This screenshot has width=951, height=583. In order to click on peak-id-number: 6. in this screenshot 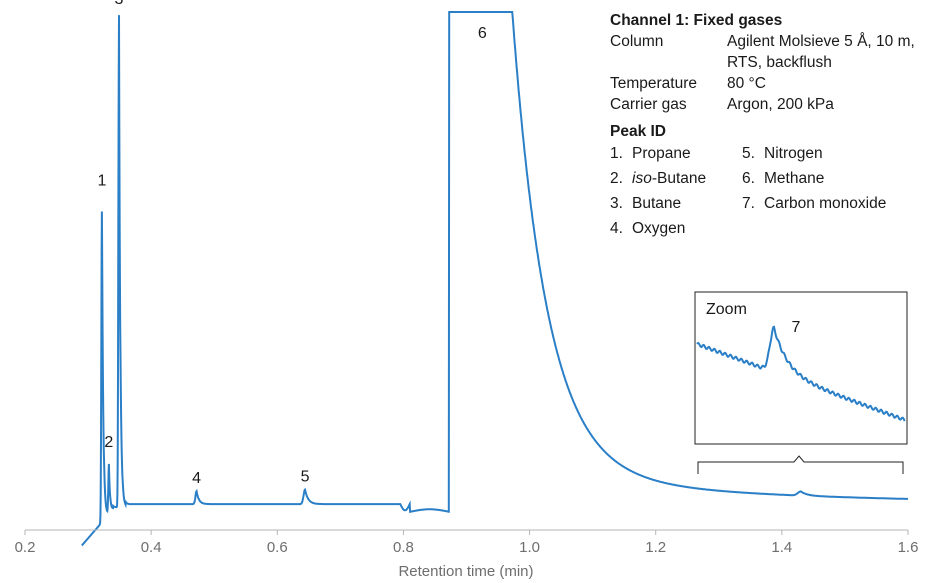, I will do `click(748, 178)`.